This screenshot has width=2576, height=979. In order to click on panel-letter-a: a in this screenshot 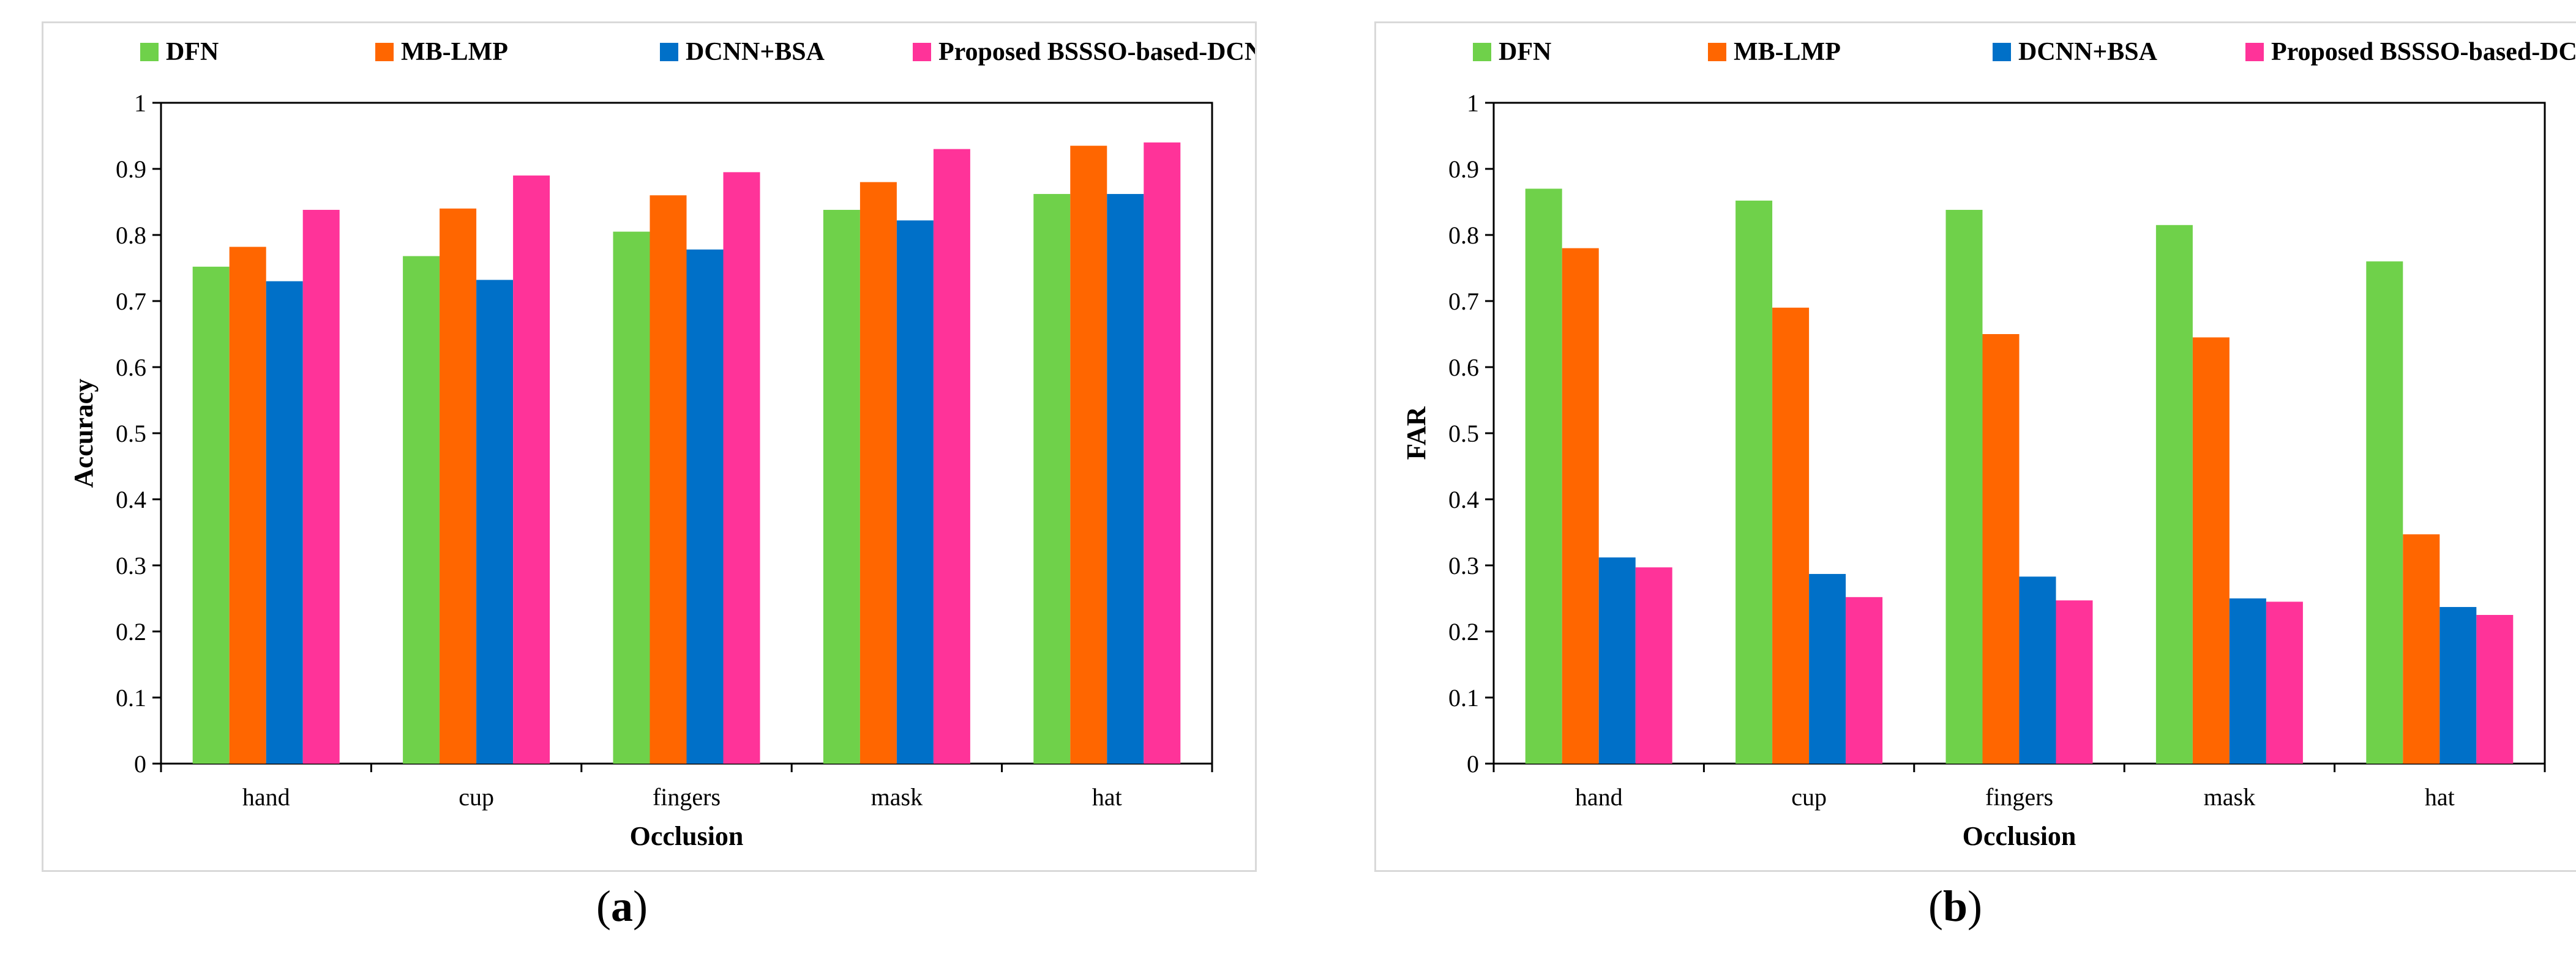, I will do `click(622, 906)`.